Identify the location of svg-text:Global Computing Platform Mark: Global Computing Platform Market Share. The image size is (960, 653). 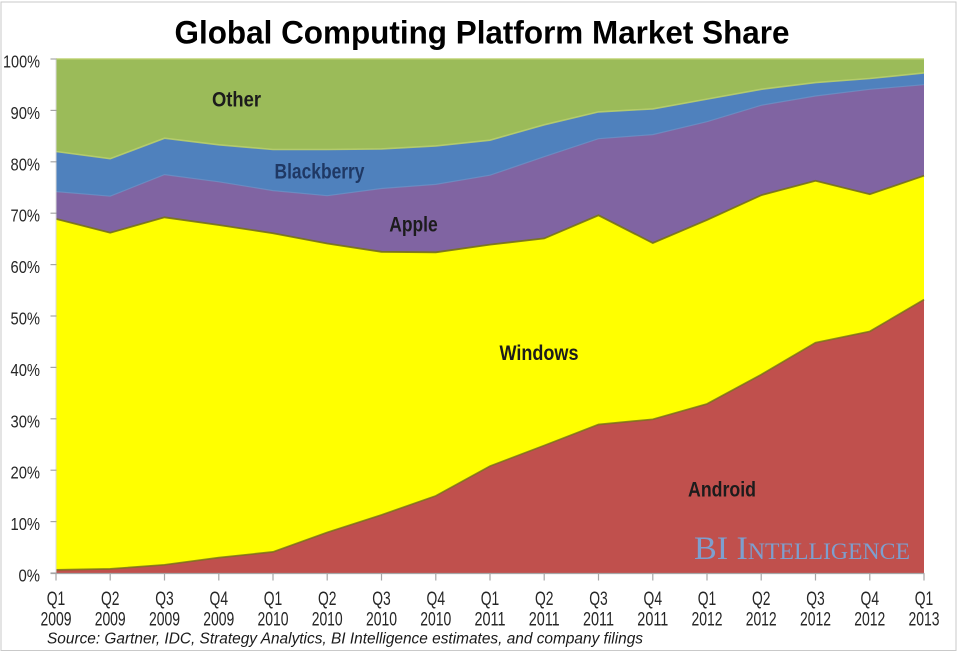
(482, 33).